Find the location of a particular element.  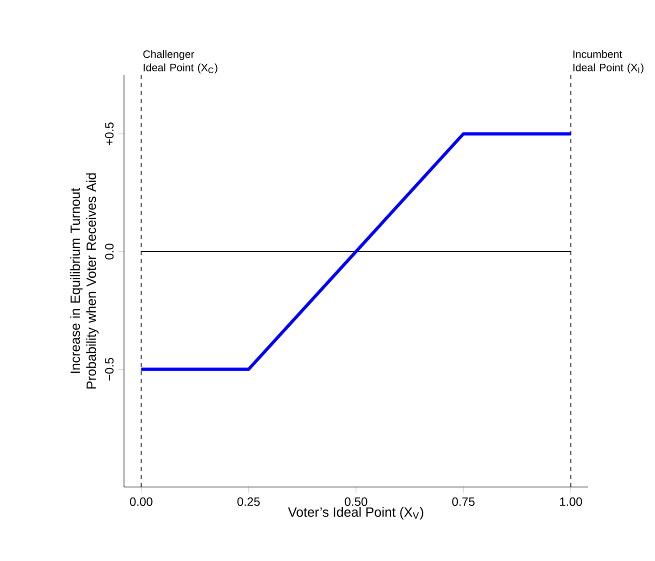

ref-line-label: Incumbent Ideal Point (X$_{I}$) is located at coordinates (608, 62).